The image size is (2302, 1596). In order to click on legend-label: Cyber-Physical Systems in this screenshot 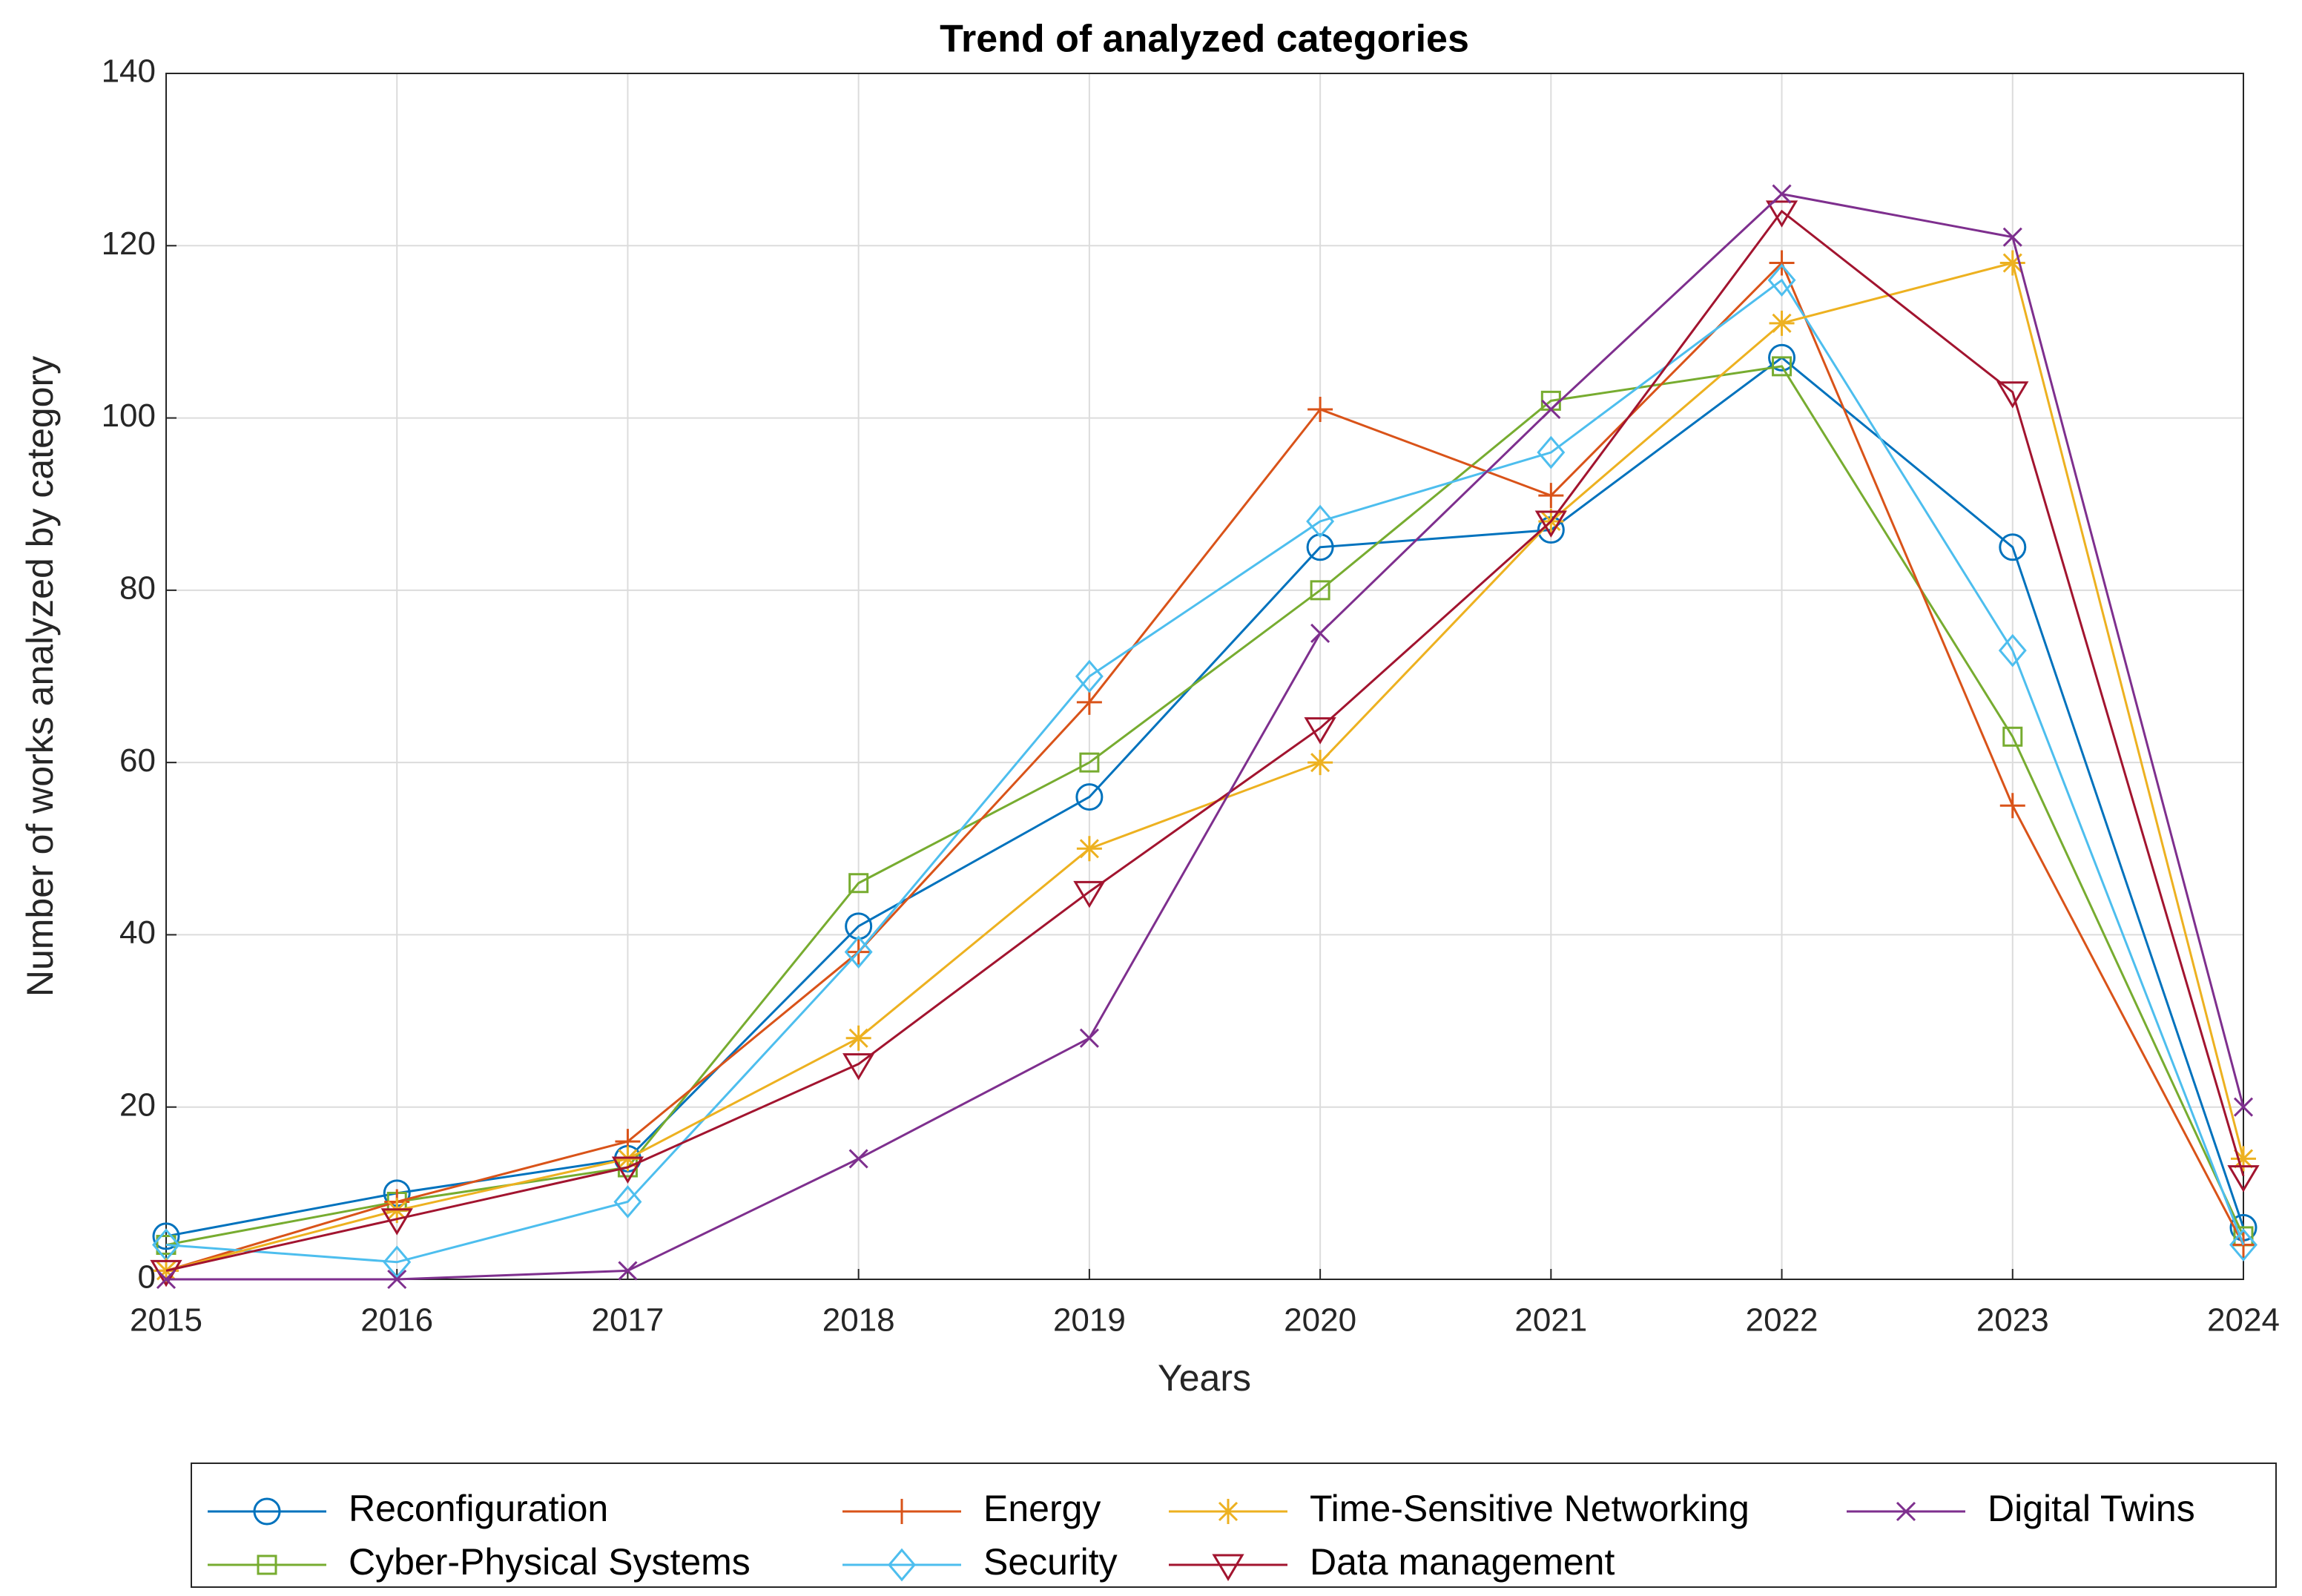, I will do `click(550, 1562)`.